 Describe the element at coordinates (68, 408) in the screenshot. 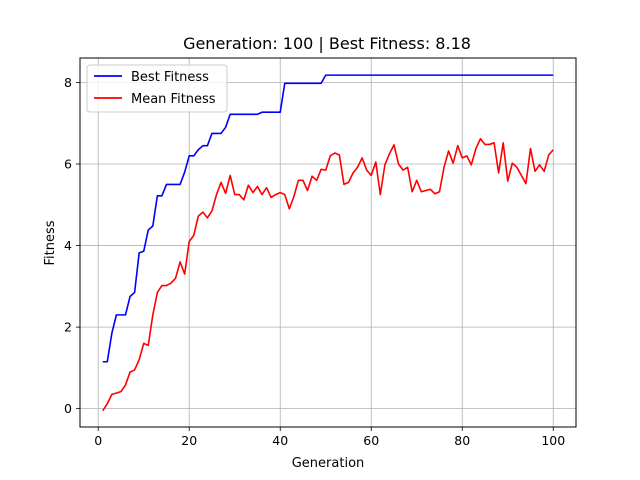

I see `y-tick-label: 0` at that location.